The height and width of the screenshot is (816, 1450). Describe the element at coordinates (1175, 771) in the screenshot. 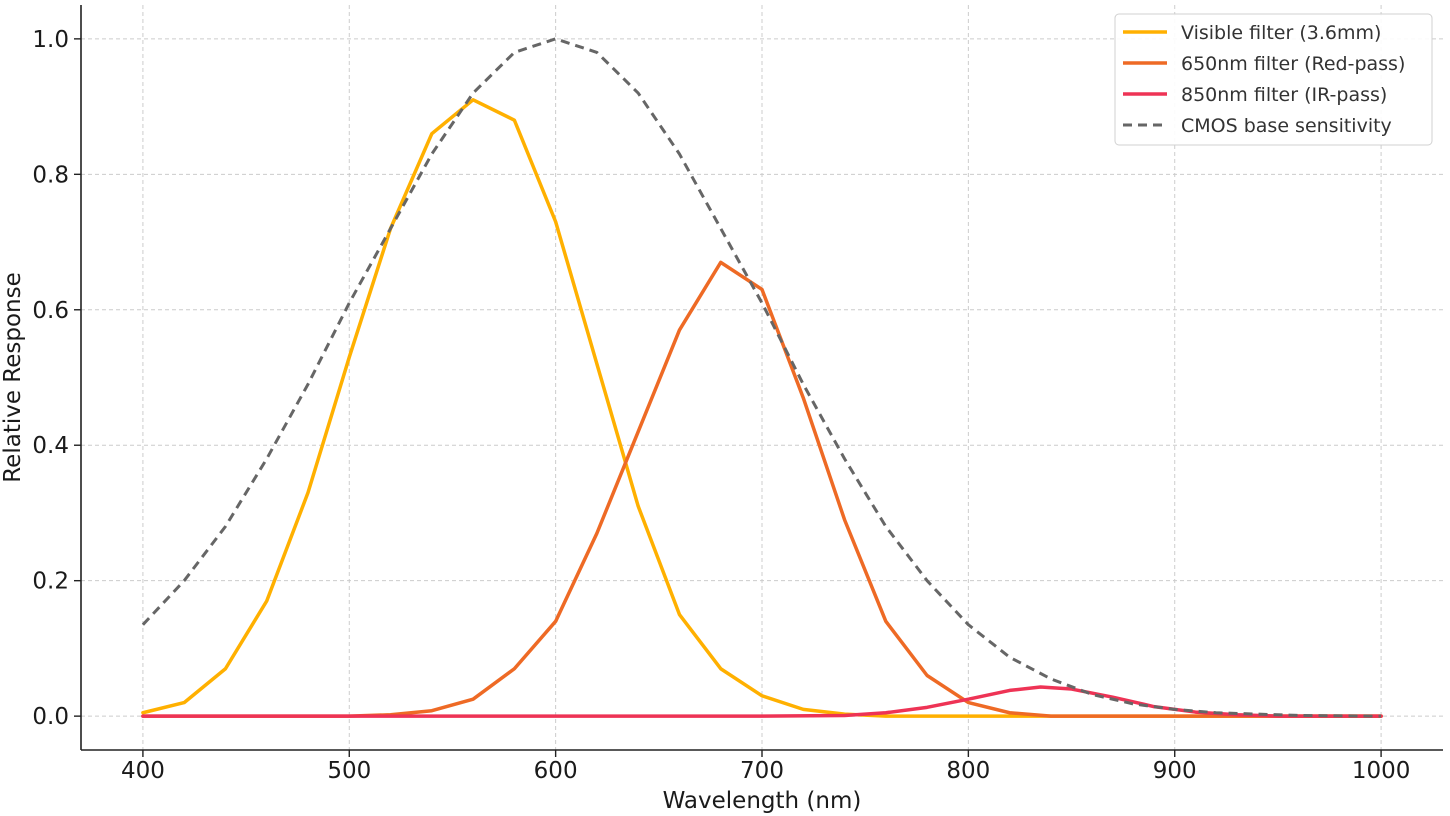

I see `x-tick-label: 900` at that location.